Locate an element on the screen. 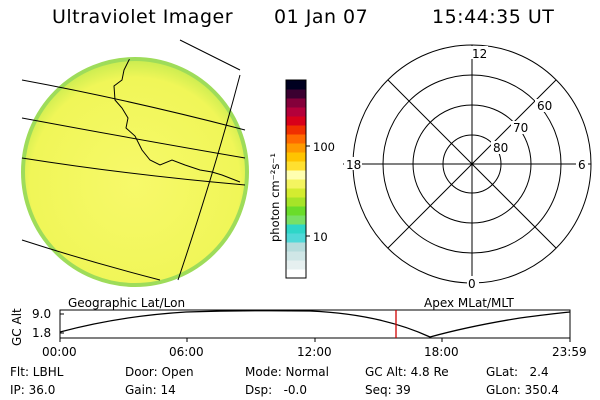  gain-status: Gain: 14 is located at coordinates (150, 390).